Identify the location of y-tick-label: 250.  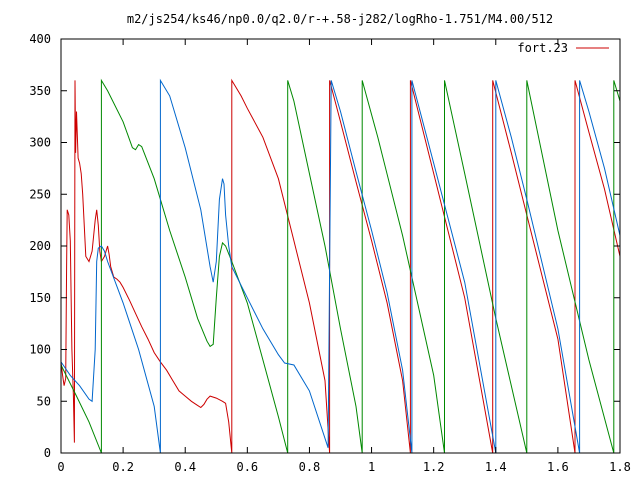
(40, 194).